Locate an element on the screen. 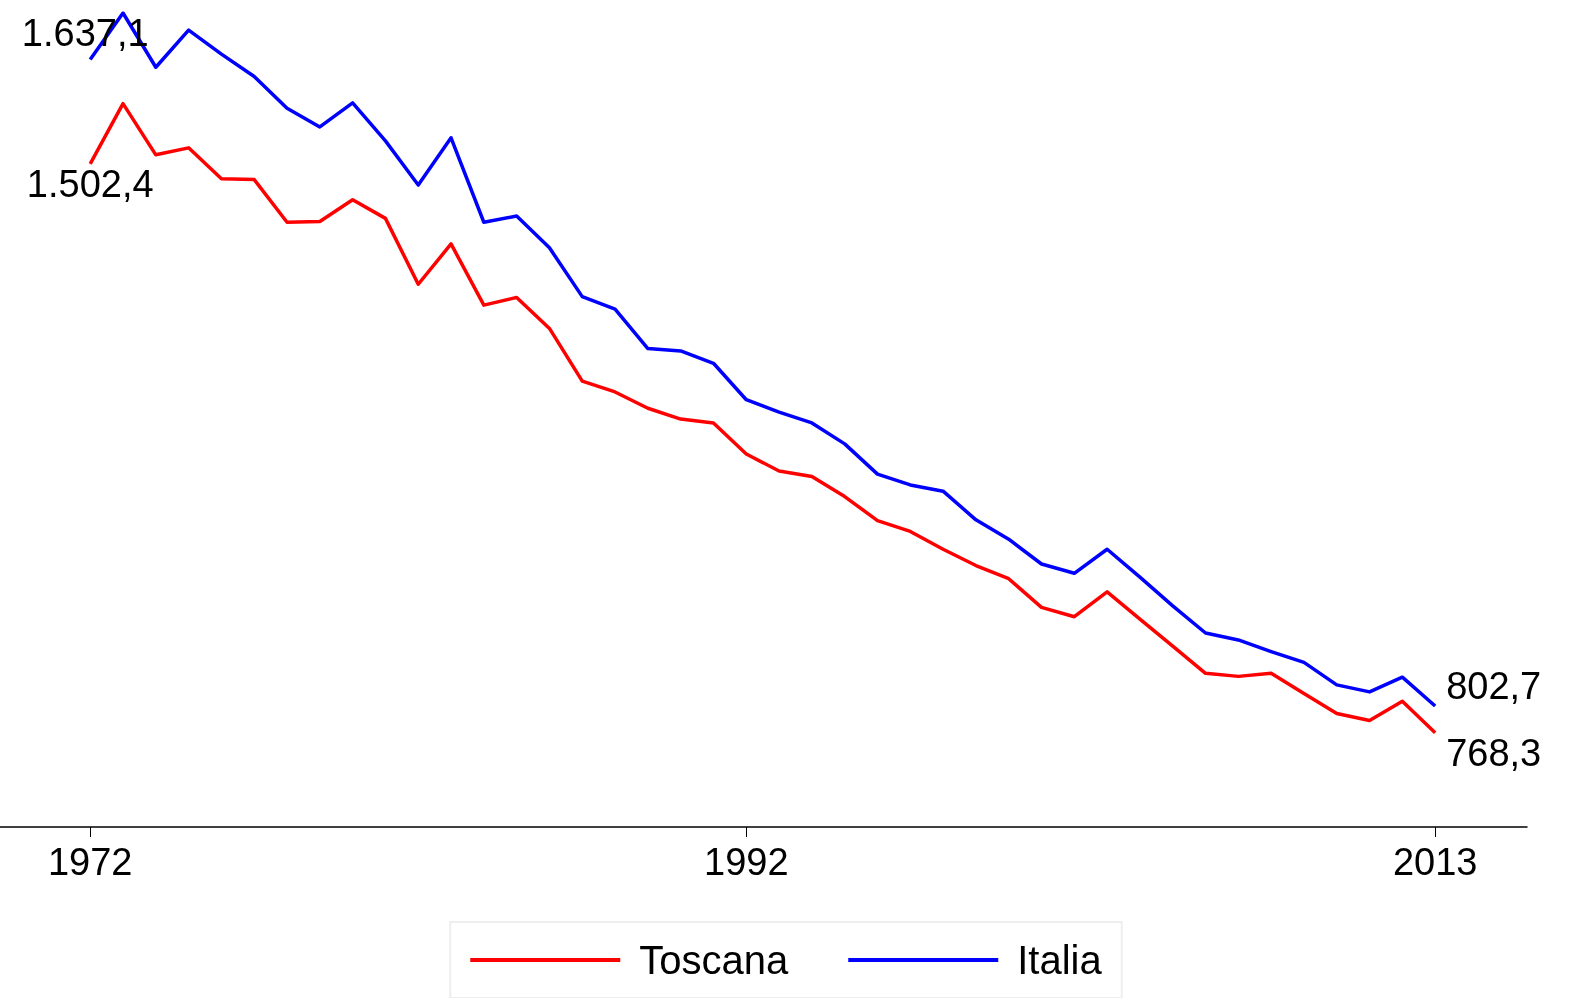 The image size is (1572, 998). legend-label: Italia is located at coordinates (1060, 960).